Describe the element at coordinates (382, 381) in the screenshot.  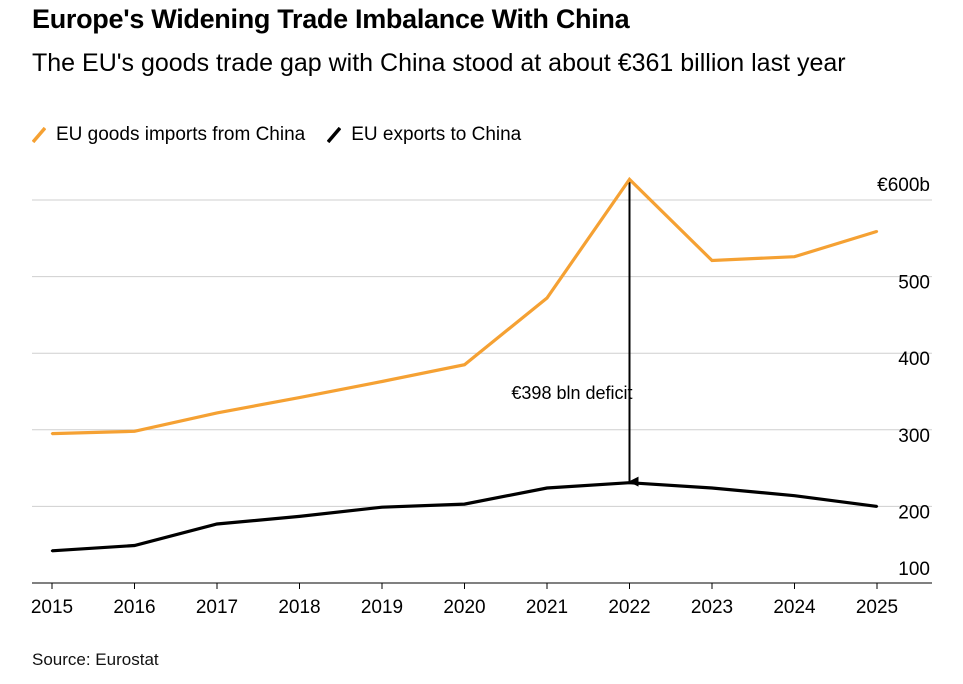
I see `data-point-imports-2019` at that location.